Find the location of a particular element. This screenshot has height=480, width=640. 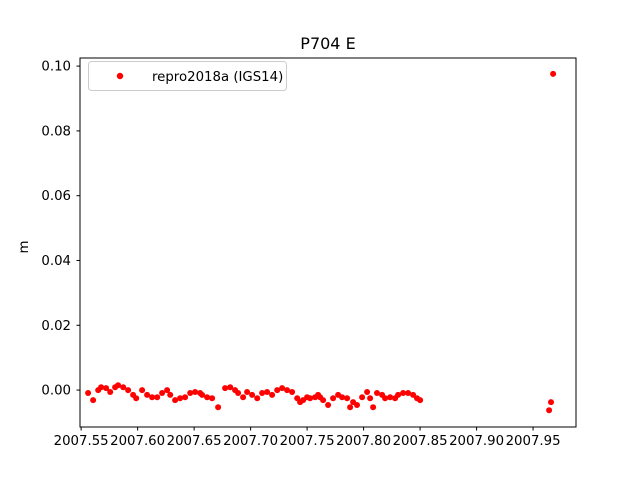

x-tick-label: 2007.60 is located at coordinates (137, 441).